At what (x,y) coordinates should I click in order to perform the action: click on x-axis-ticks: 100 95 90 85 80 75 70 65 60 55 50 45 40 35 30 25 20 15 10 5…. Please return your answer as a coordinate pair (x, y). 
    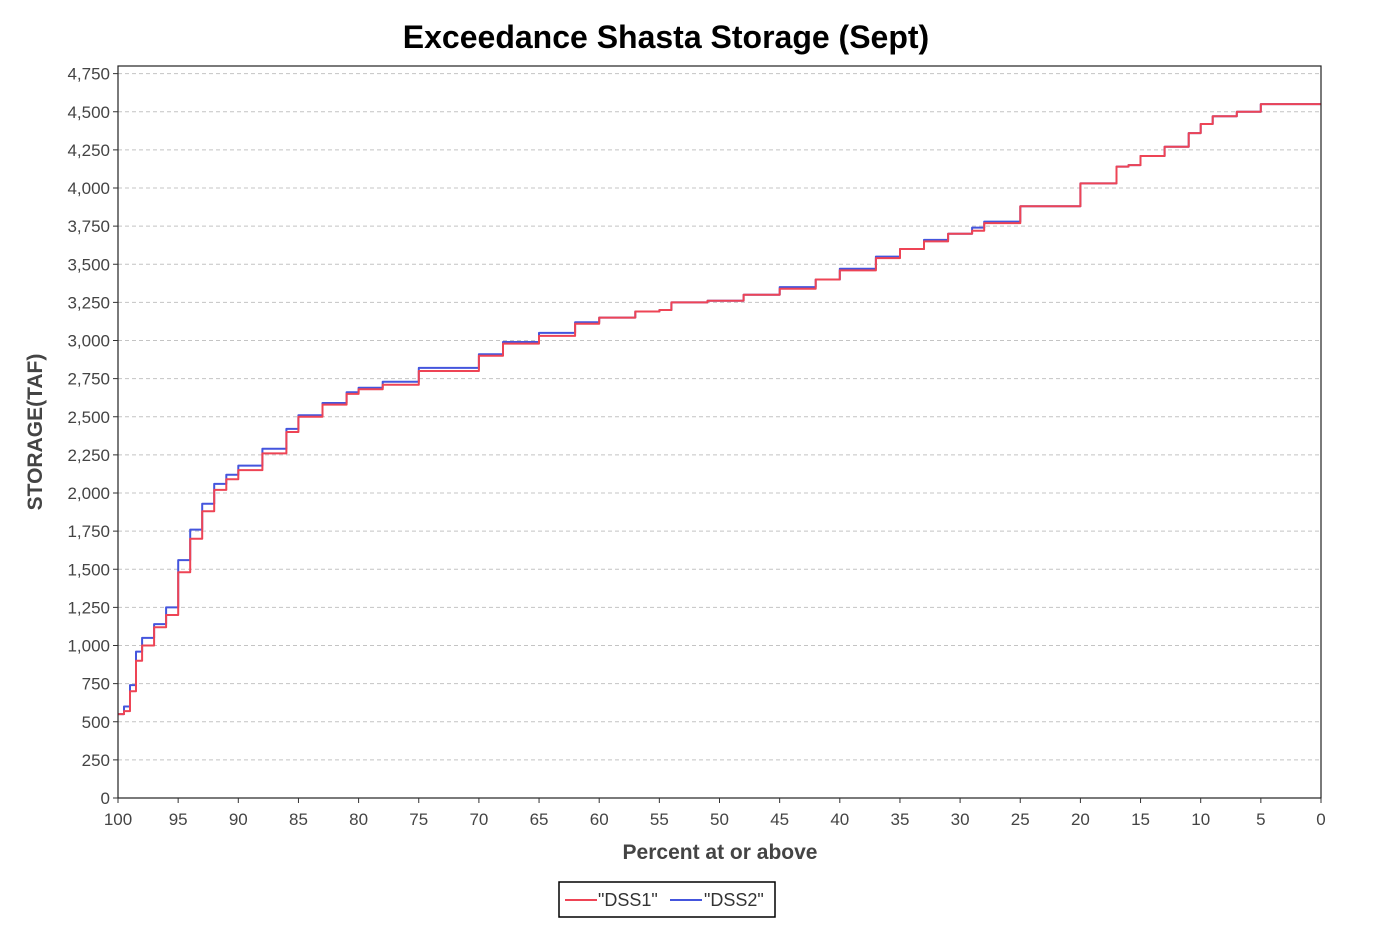
    Looking at the image, I should click on (715, 813).